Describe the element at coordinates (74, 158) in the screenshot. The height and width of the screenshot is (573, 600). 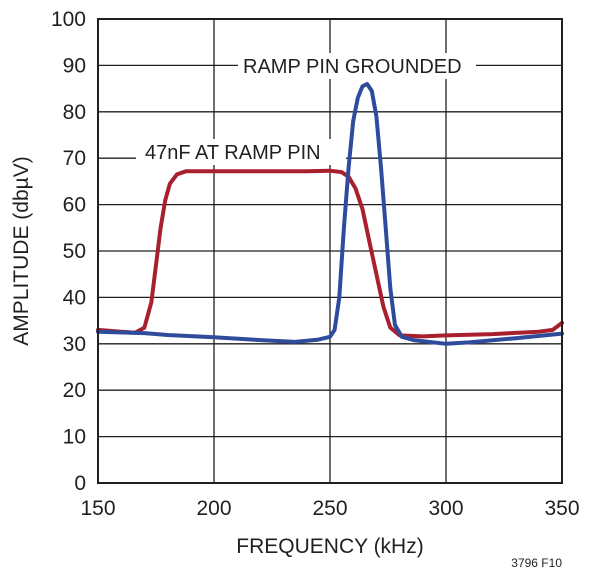
I see `y-tick-label: 70` at that location.